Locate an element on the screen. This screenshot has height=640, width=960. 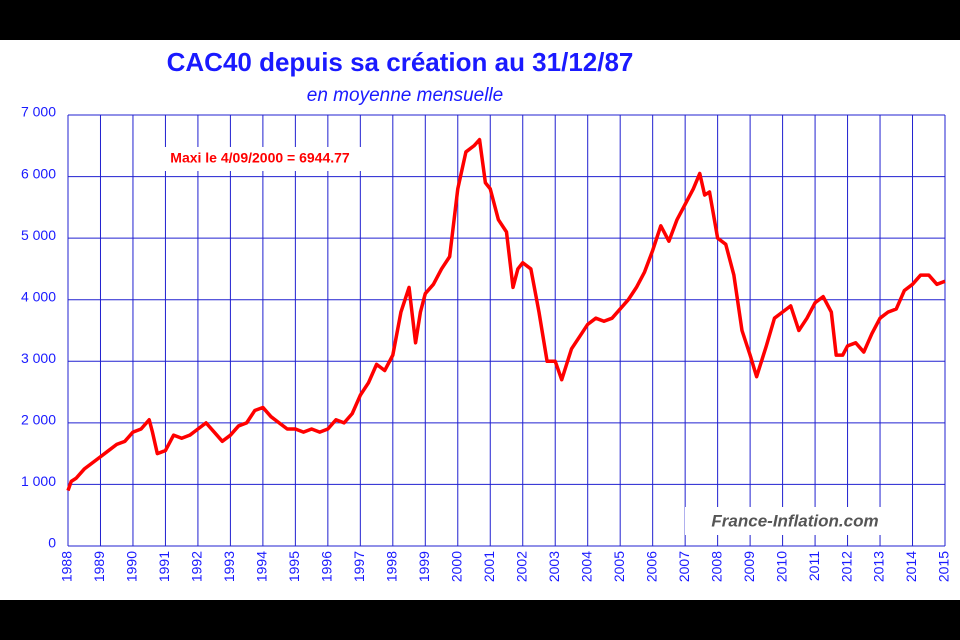
y-tick-label: 3 000 is located at coordinates (38, 358).